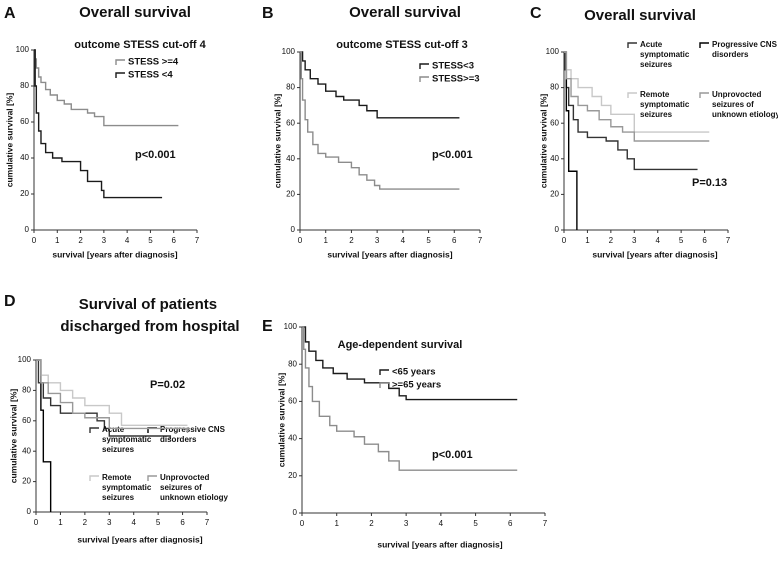 The height and width of the screenshot is (569, 778). What do you see at coordinates (267, 326) in the screenshot?
I see `panel-letter: E` at bounding box center [267, 326].